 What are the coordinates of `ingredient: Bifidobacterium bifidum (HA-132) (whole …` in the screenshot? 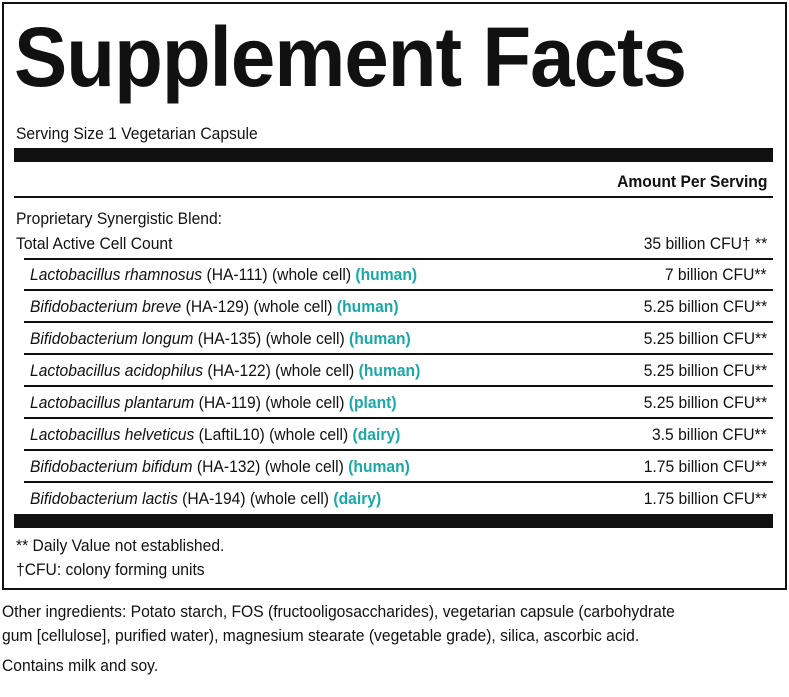 It's located at (220, 467).